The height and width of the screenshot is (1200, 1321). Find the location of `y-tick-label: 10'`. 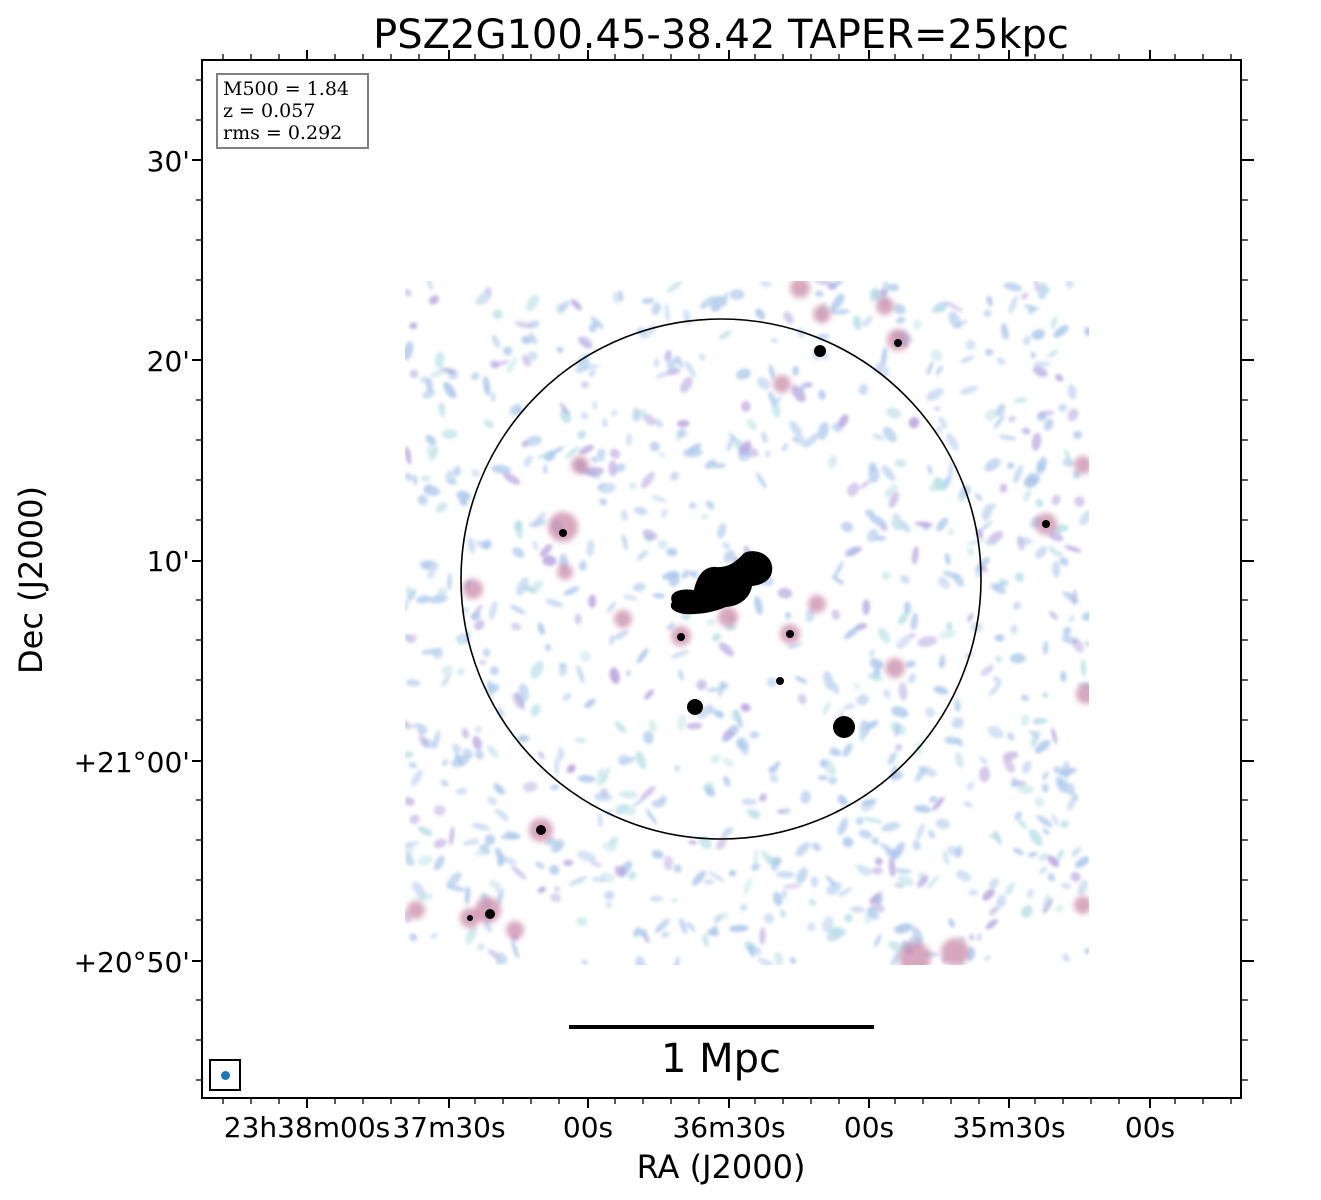

y-tick-label: 10' is located at coordinates (168, 561).